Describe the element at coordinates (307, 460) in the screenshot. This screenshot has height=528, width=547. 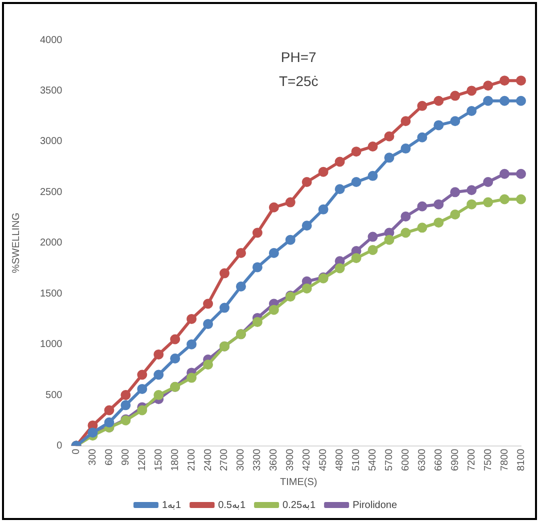
I see `x-tick-label: 4200` at that location.